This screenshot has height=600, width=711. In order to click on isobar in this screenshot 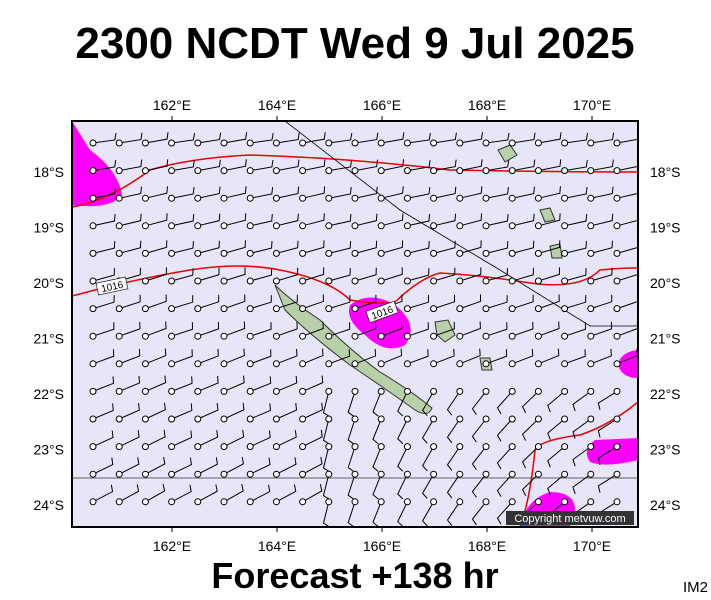, I will do `click(355, 181)`.